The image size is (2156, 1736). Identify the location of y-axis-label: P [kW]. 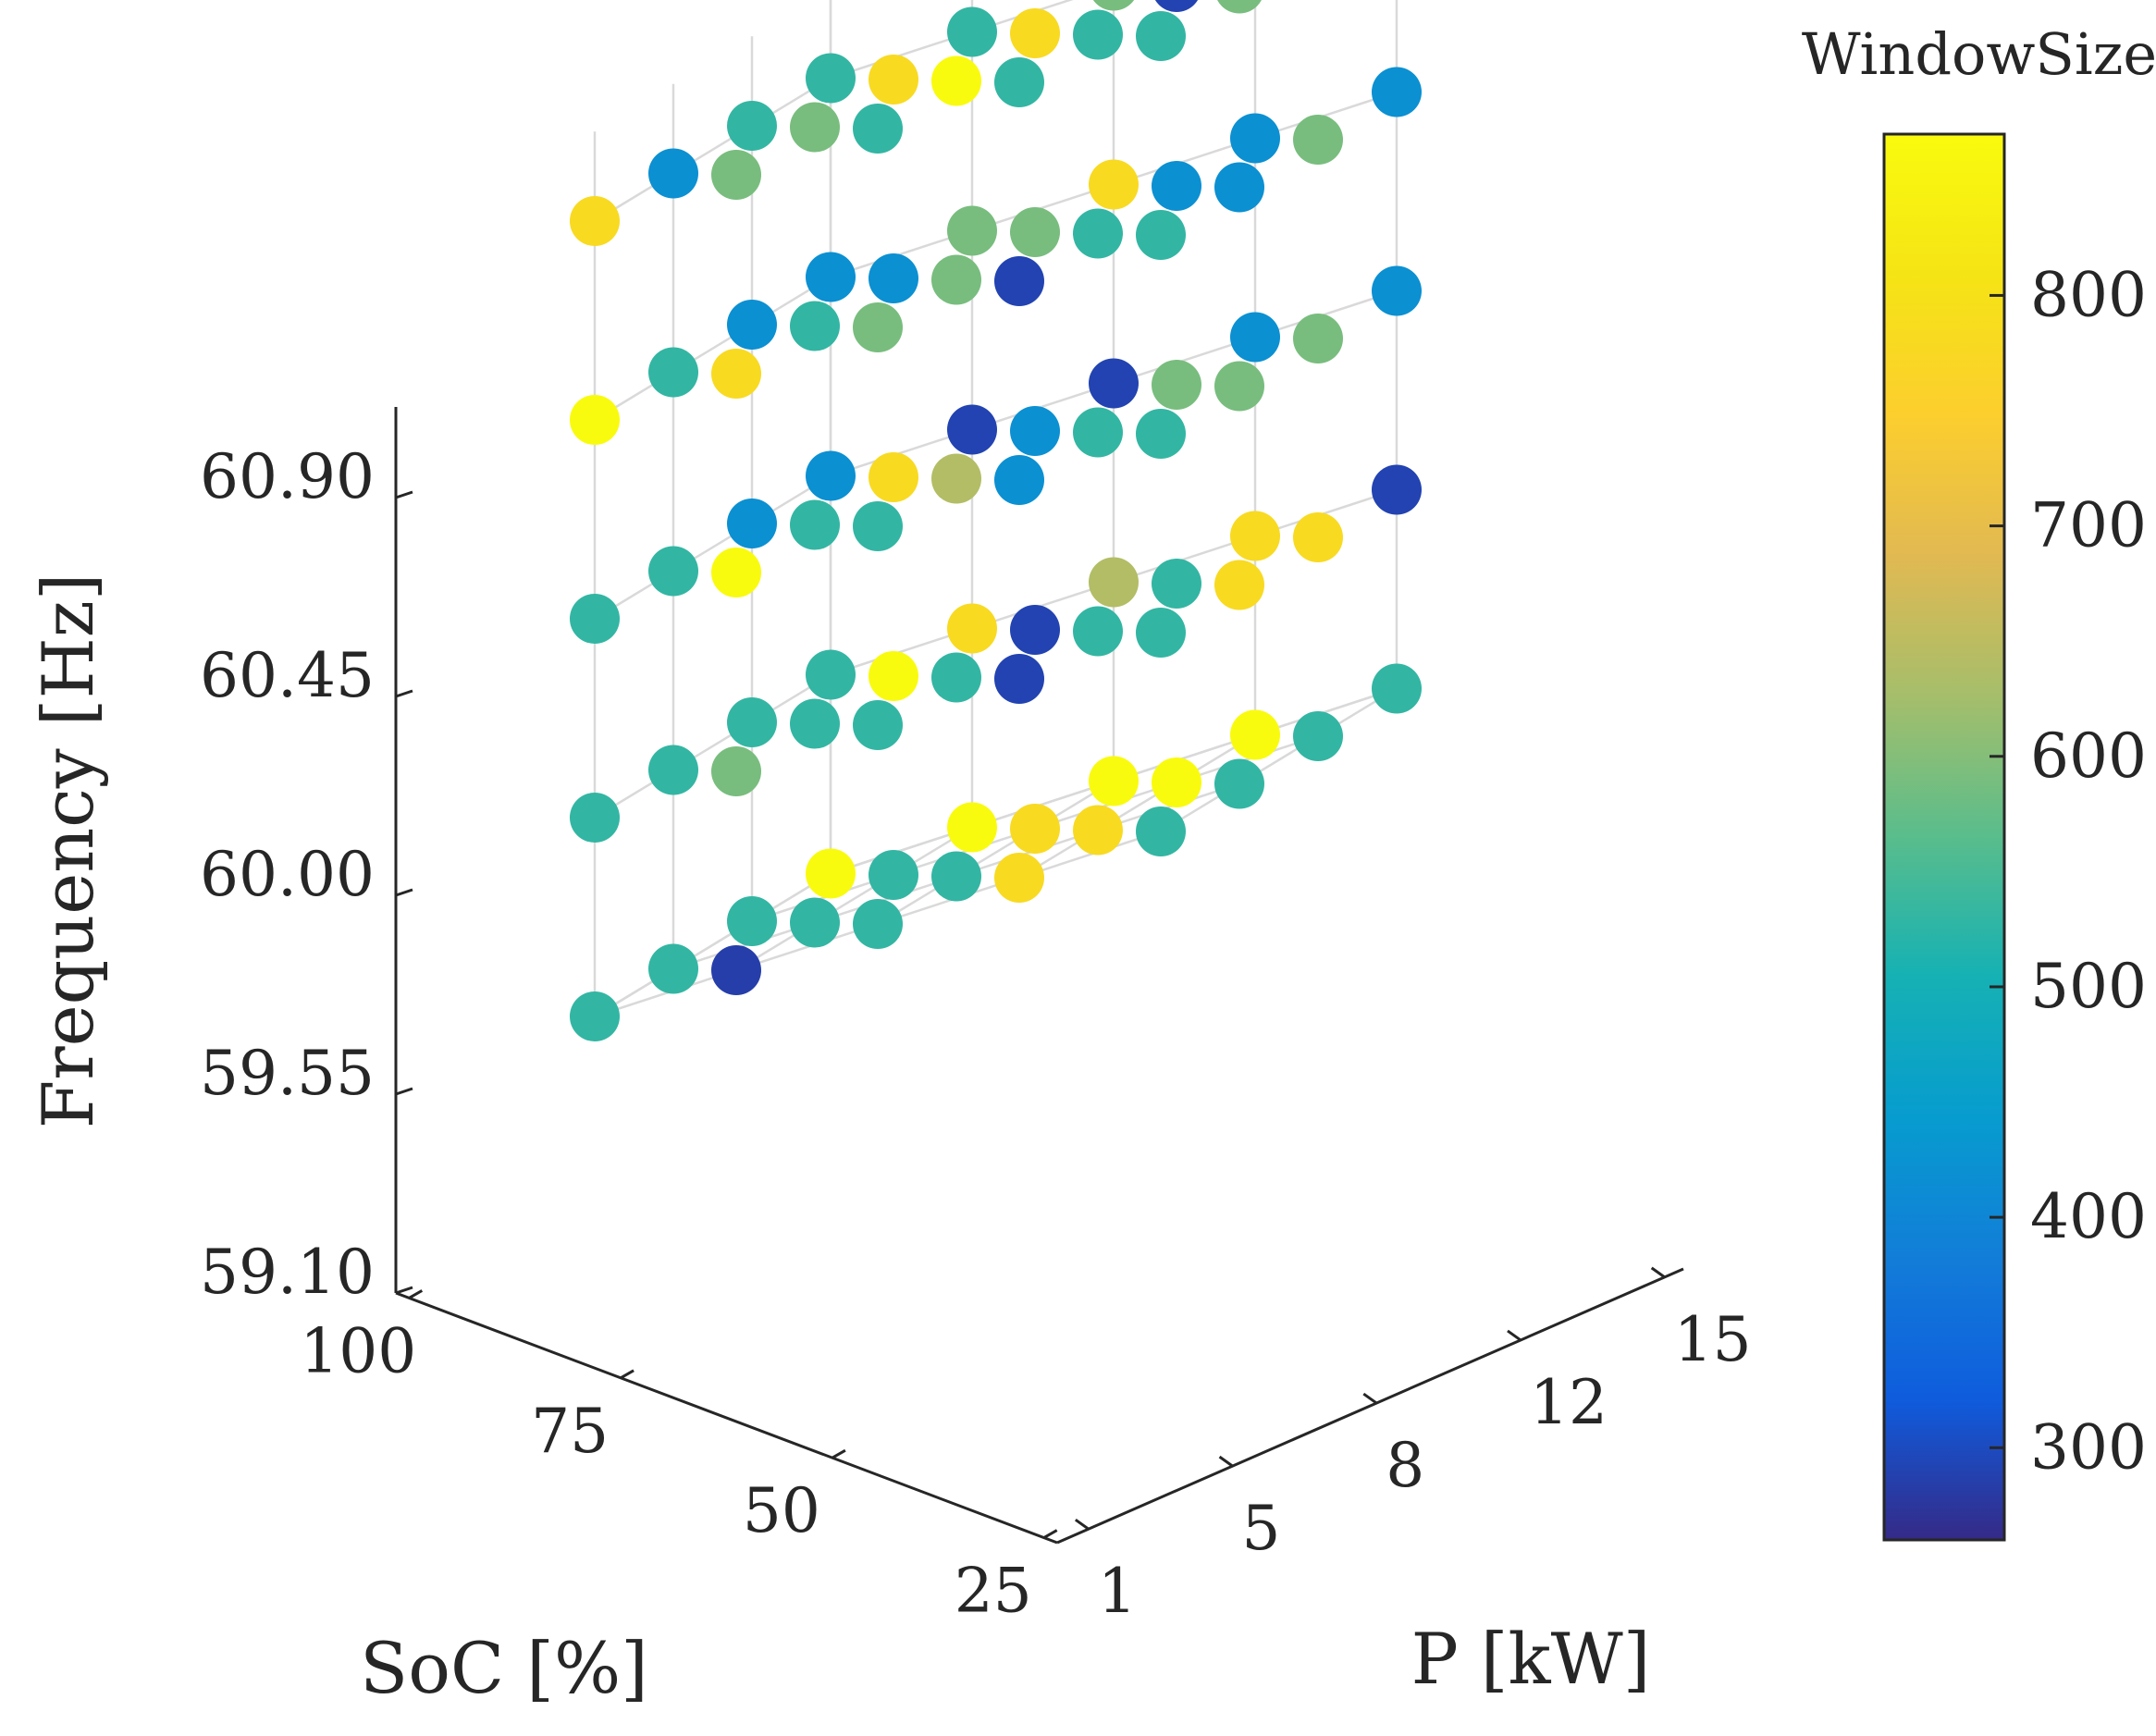
(1531, 1659).